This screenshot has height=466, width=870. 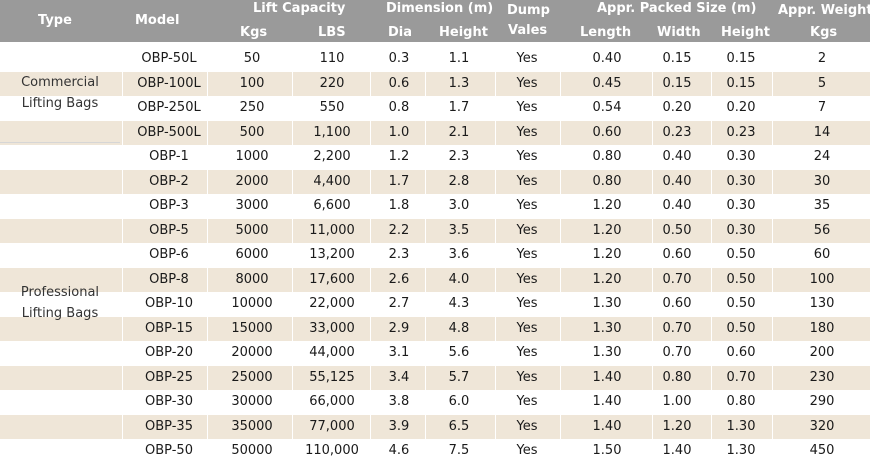 I want to click on cell-kgs: 250, so click(x=252, y=107).